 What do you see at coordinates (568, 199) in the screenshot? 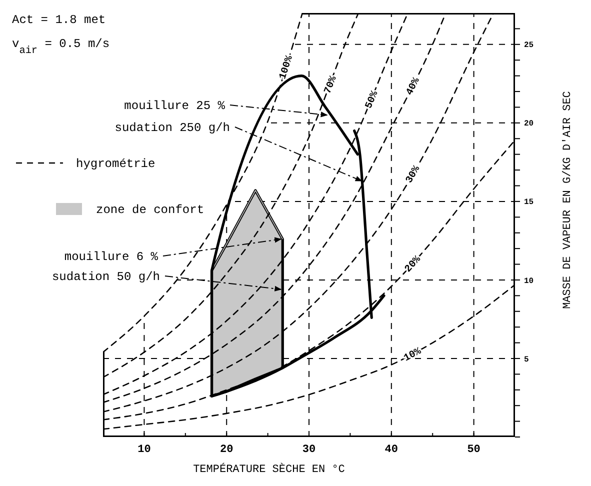
I see `y-axis-title: MASSE DE VAPEUR EN G/KG D'AIR SEC` at bounding box center [568, 199].